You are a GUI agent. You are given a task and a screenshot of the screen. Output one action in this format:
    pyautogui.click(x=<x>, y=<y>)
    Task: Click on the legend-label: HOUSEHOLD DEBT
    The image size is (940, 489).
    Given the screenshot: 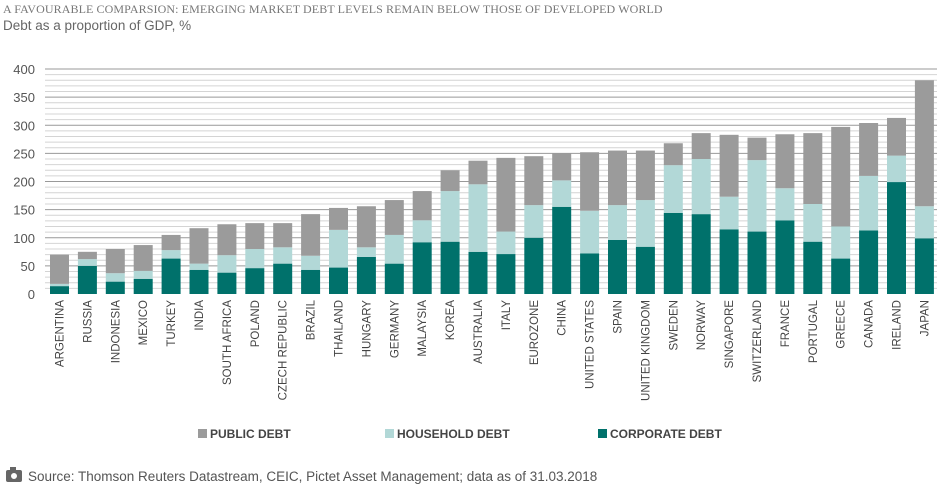 What is the action you would take?
    pyautogui.click(x=453, y=434)
    